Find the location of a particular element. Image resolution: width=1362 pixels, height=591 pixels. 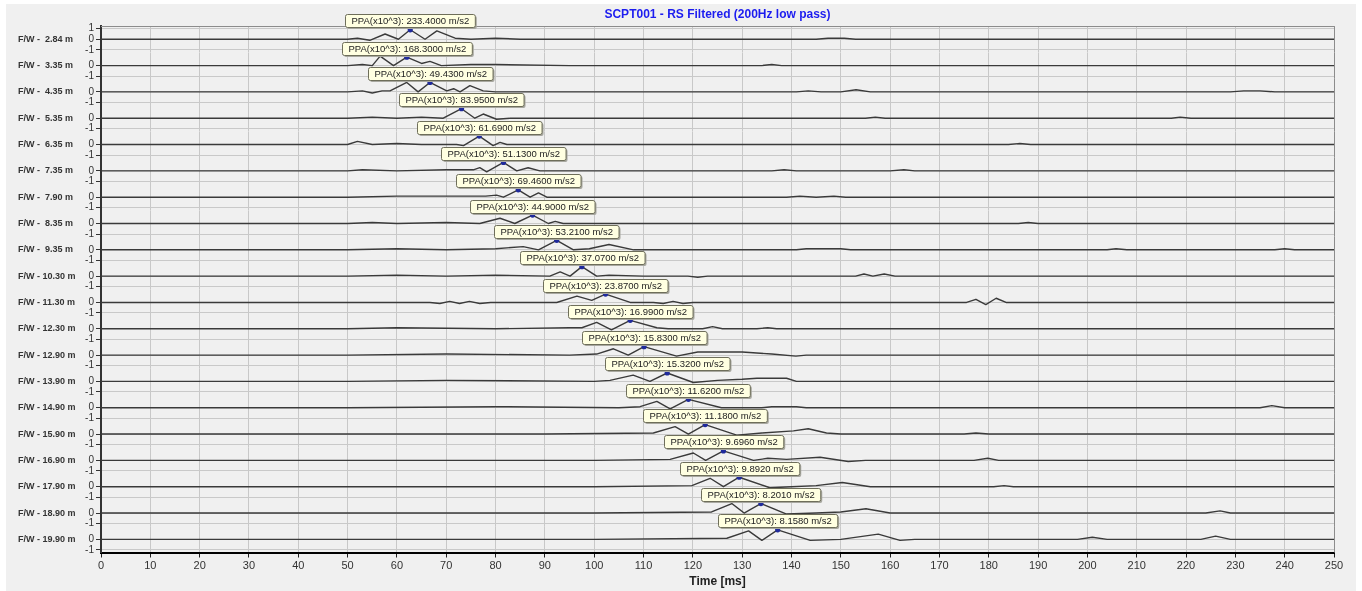

x-tick-label: 240 is located at coordinates (1284, 565).